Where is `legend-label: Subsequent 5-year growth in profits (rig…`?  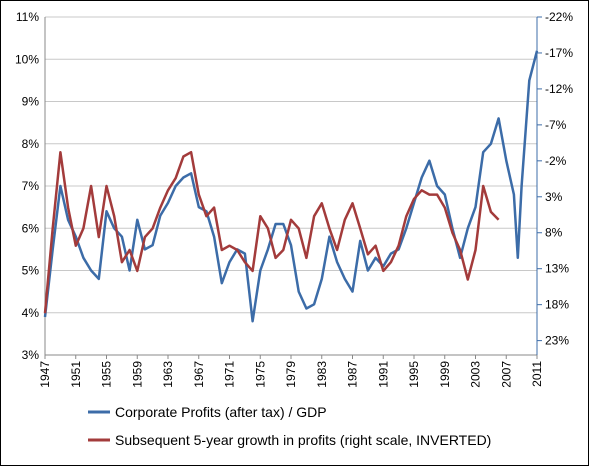 legend-label: Subsequent 5-year growth in profits (rig… is located at coordinates (303, 440).